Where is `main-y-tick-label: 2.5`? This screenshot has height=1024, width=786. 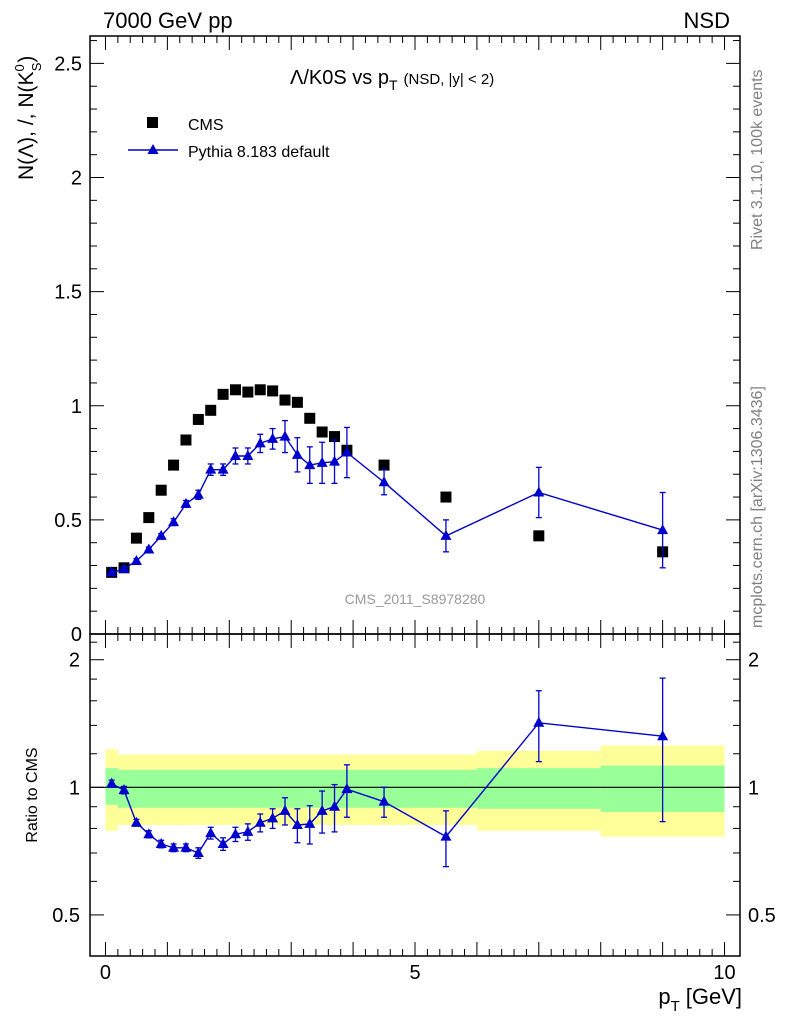 main-y-tick-label: 2.5 is located at coordinates (68, 64).